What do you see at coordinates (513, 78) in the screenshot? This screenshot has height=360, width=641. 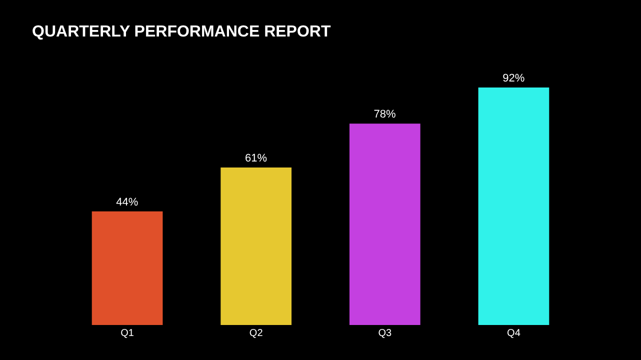 I see `data-label: 92%` at bounding box center [513, 78].